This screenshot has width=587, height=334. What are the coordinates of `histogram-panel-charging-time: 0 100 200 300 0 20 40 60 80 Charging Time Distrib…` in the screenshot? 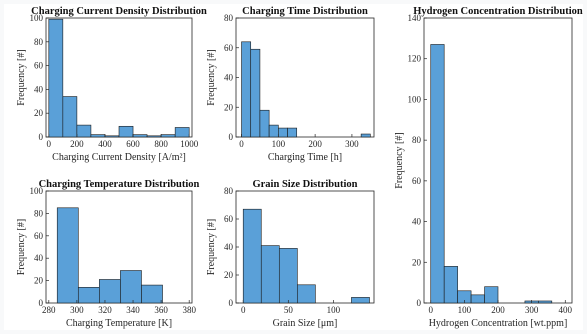 It's located at (290, 84).